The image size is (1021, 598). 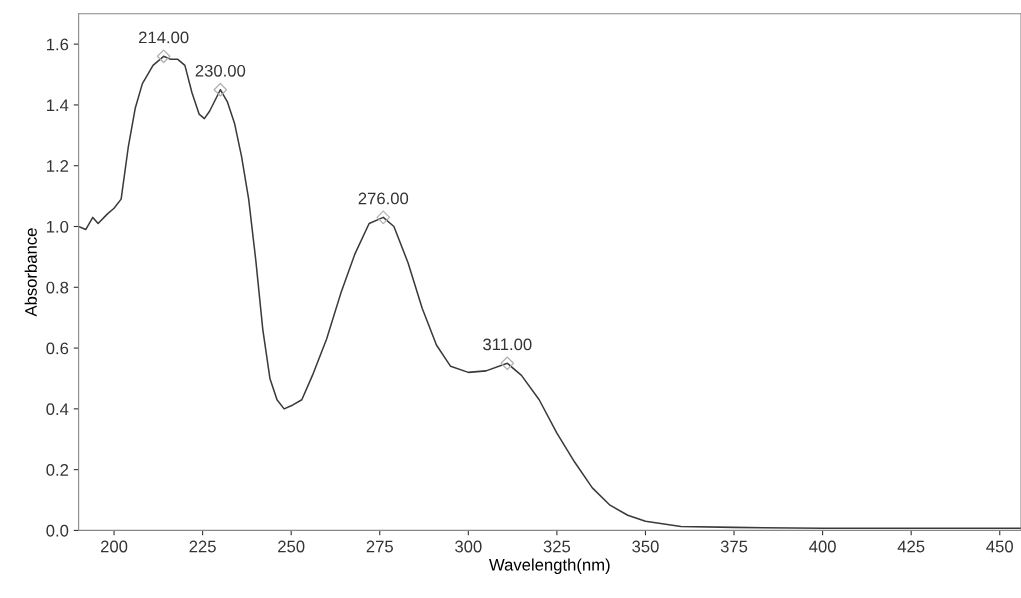 What do you see at coordinates (114, 546) in the screenshot?
I see `x-tick-label: 200` at bounding box center [114, 546].